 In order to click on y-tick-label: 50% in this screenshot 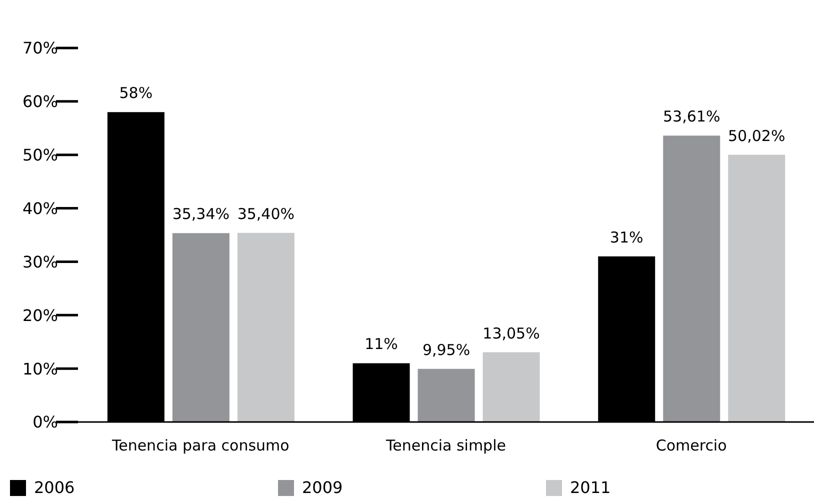, I will do `click(40, 155)`.